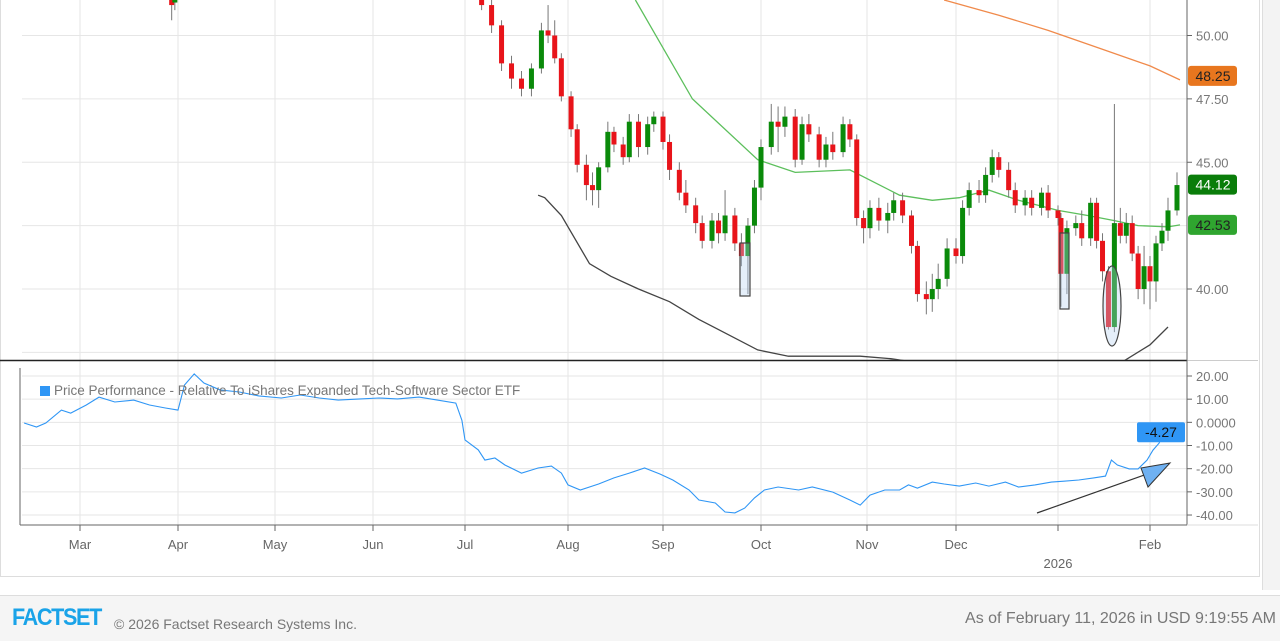 This screenshot has height=641, width=1280. I want to click on y-tick-label: 45.00, so click(1212, 162).